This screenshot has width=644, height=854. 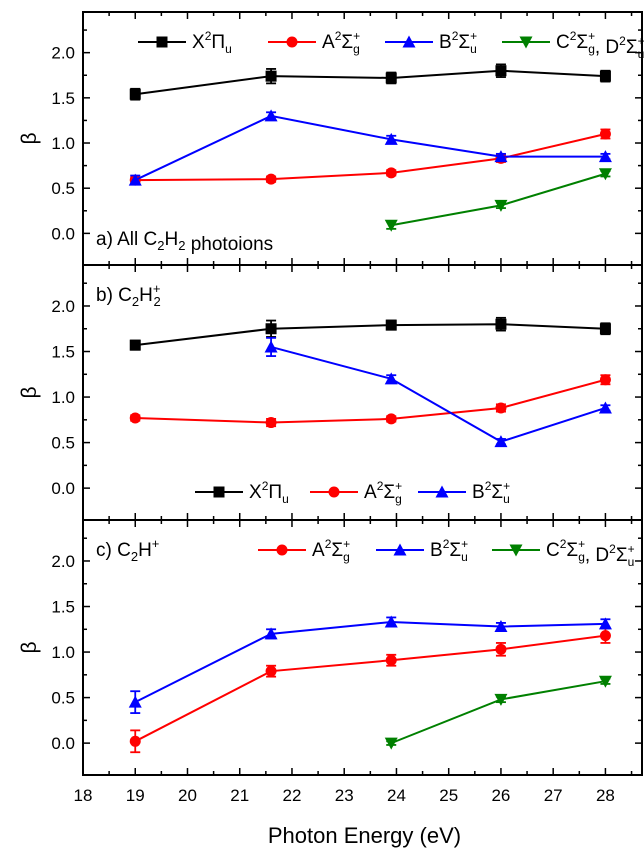 What do you see at coordinates (127, 550) in the screenshot?
I see `panel-label: c) C2H+` at bounding box center [127, 550].